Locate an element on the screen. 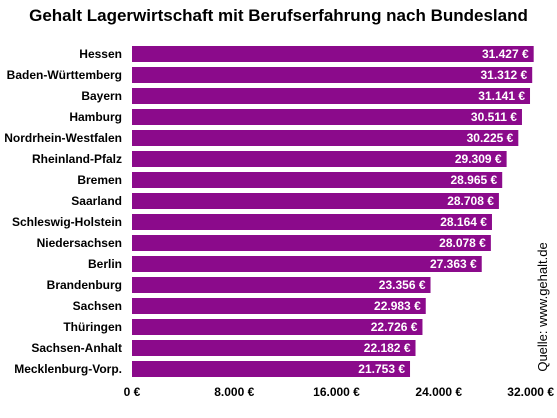 This screenshot has height=418, width=557. category-label: Hamburg is located at coordinates (95, 117).